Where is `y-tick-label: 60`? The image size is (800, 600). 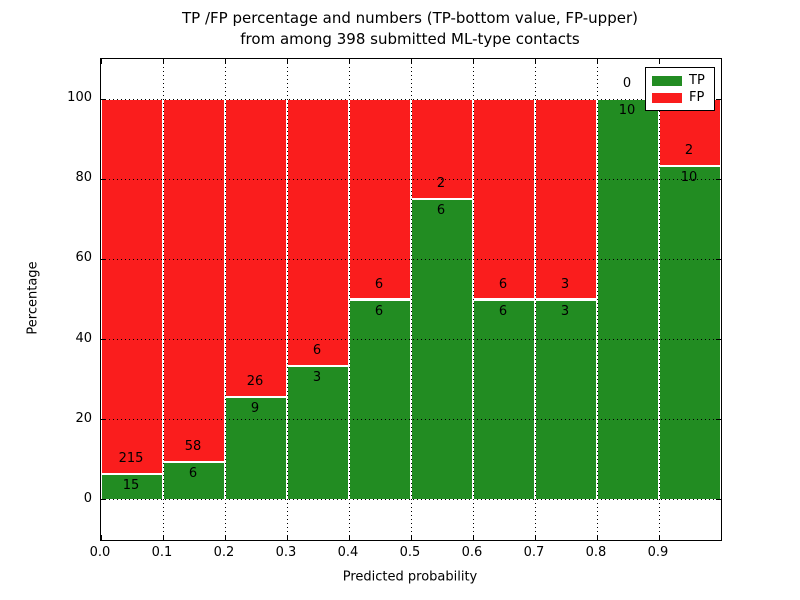
y-tick-label: 60 is located at coordinates (83, 258).